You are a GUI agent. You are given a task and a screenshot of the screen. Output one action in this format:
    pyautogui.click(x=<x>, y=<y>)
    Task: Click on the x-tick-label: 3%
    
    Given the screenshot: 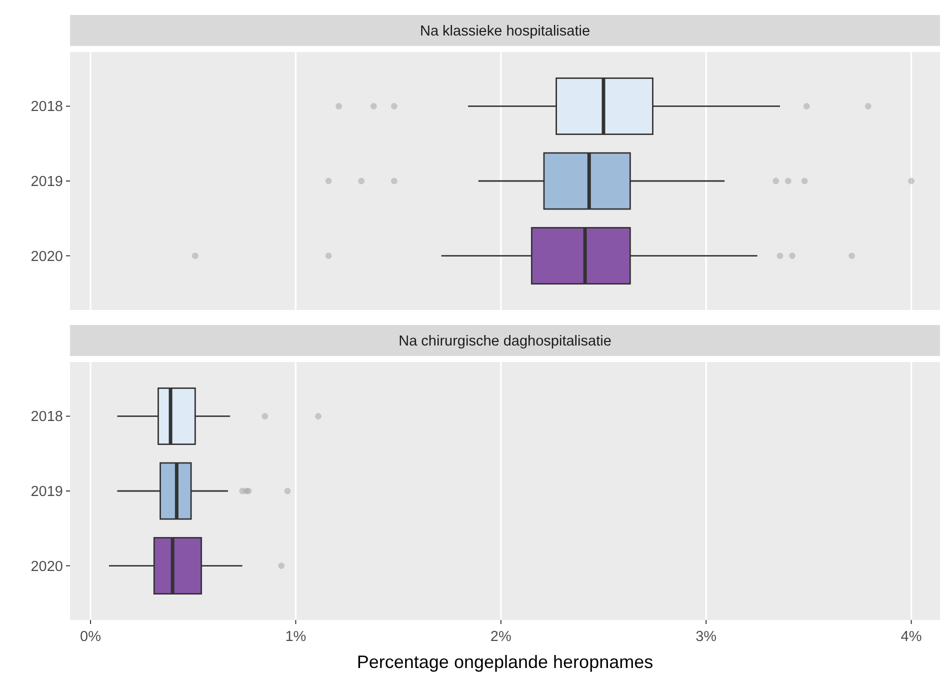 What is the action you would take?
    pyautogui.click(x=706, y=637)
    